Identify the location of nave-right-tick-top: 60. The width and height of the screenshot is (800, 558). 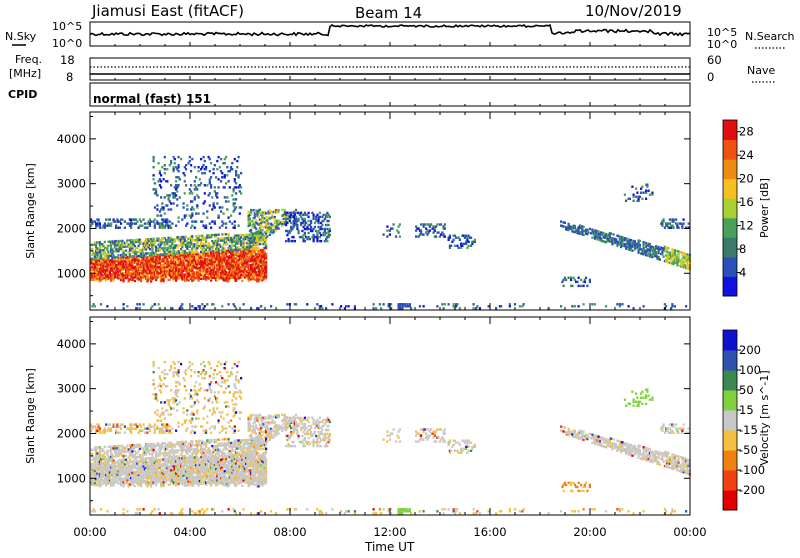
(714, 60).